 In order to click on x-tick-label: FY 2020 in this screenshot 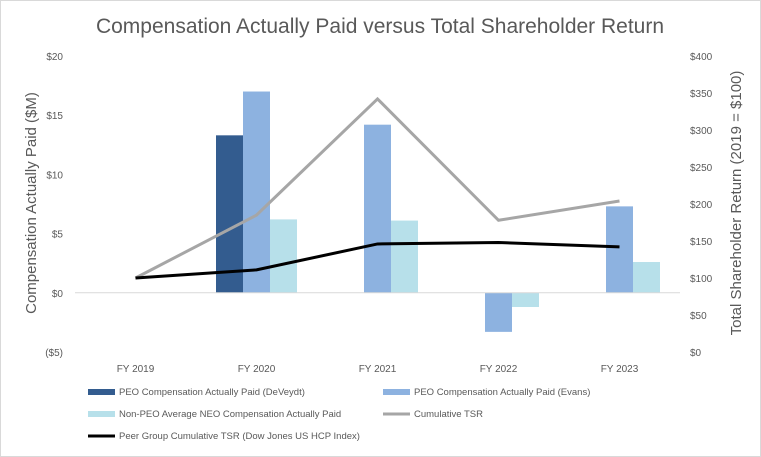, I will do `click(257, 369)`.